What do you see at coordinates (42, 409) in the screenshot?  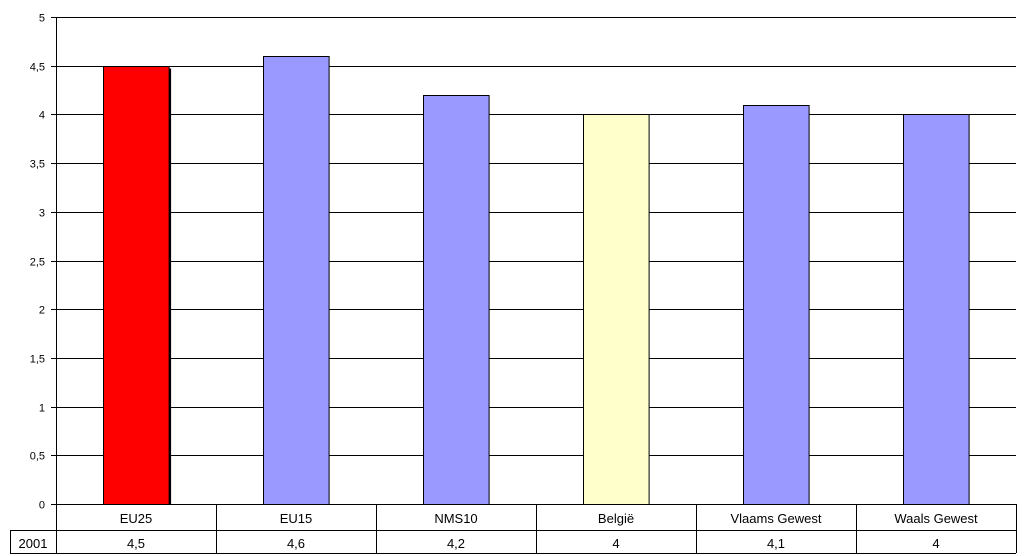 I see `y-tick-label: 1` at bounding box center [42, 409].